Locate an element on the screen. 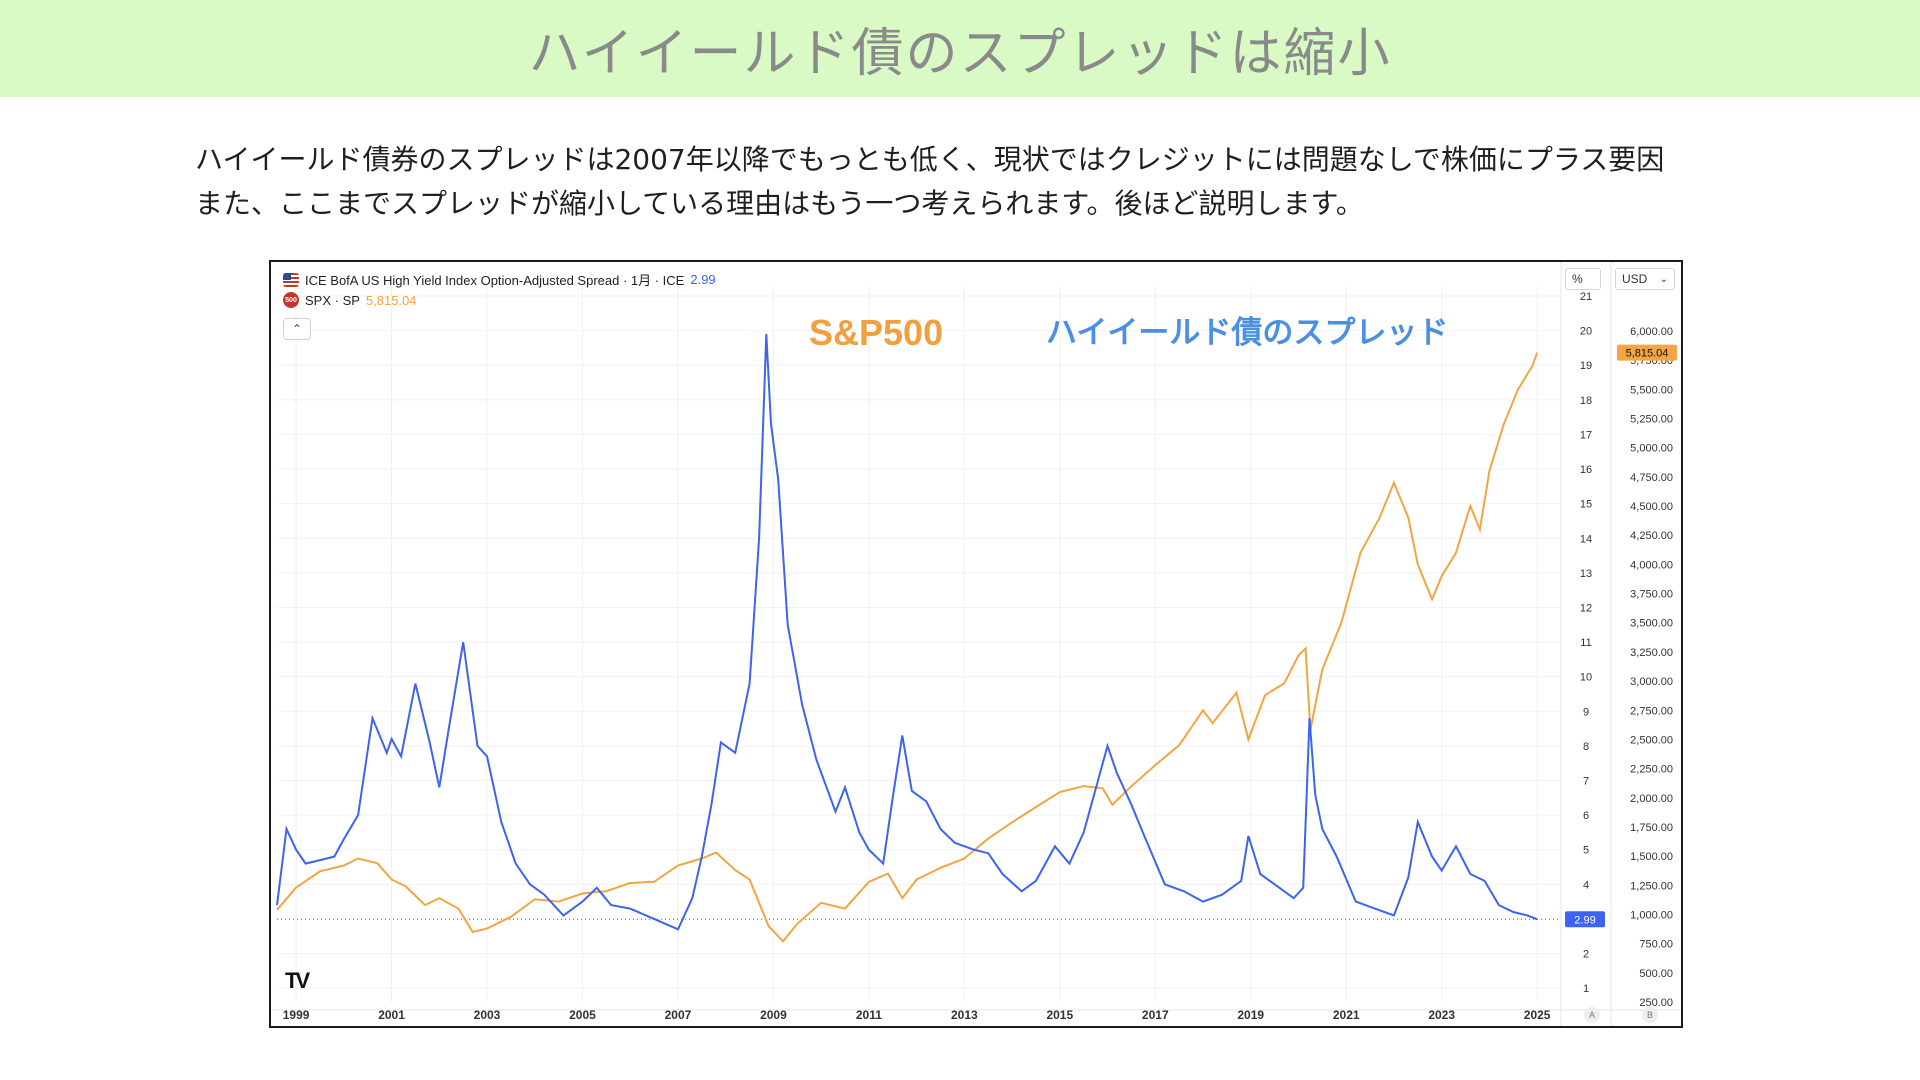 The height and width of the screenshot is (1080, 1920). right-tick-label: 2,000.00 is located at coordinates (1651, 799).